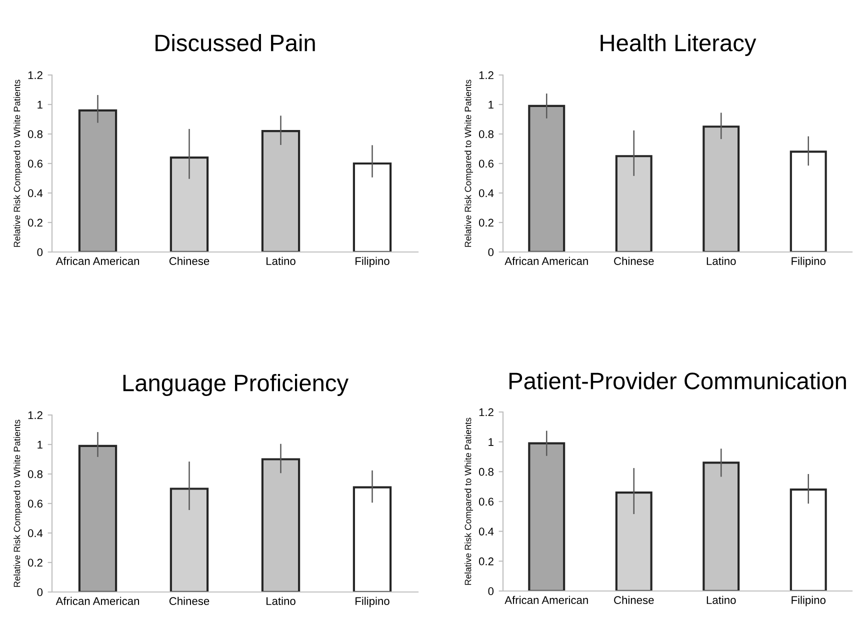  Describe the element at coordinates (678, 381) in the screenshot. I see `chart-title: Patient-Provider Communication` at that location.